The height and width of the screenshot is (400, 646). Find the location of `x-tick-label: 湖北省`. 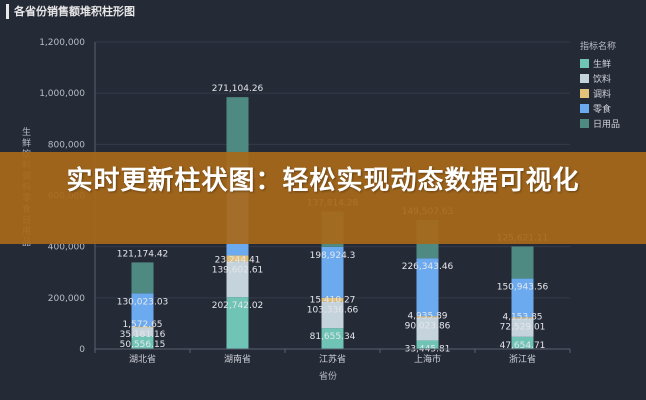

x-tick-label: 湖北省 is located at coordinates (142, 359).